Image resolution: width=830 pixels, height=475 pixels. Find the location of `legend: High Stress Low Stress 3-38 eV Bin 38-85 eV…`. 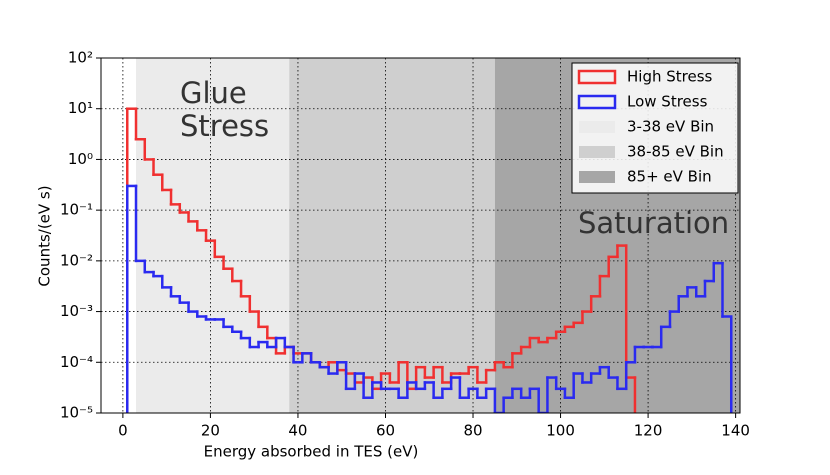

legend: High Stress Low Stress 3-38 eV Bin 38-85 eV… is located at coordinates (655, 128).